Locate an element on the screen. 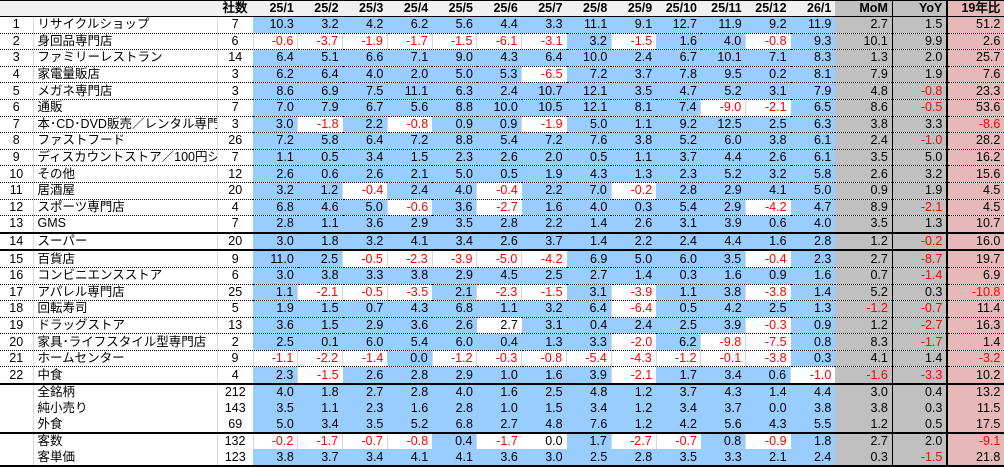 The image size is (1004, 467). month-value: 6.9 is located at coordinates (589, 259).